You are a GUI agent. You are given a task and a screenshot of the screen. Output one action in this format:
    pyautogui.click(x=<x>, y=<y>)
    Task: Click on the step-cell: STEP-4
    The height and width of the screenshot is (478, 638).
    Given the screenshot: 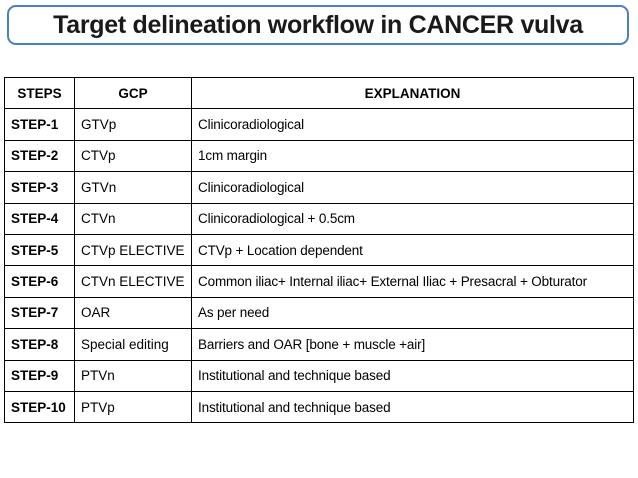 What is the action you would take?
    pyautogui.click(x=39, y=218)
    